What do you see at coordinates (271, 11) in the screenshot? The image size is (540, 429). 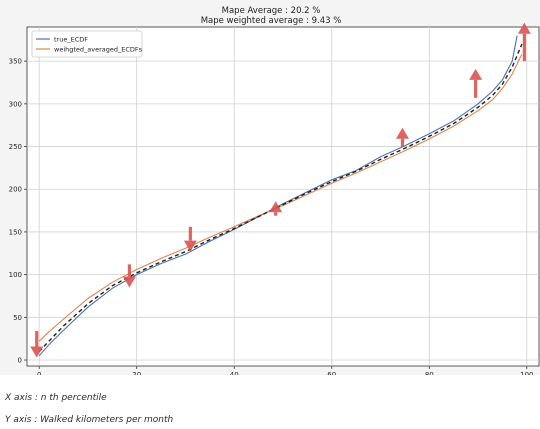 I see `chart-title: Mape Average : 20.2 %` at bounding box center [271, 11].